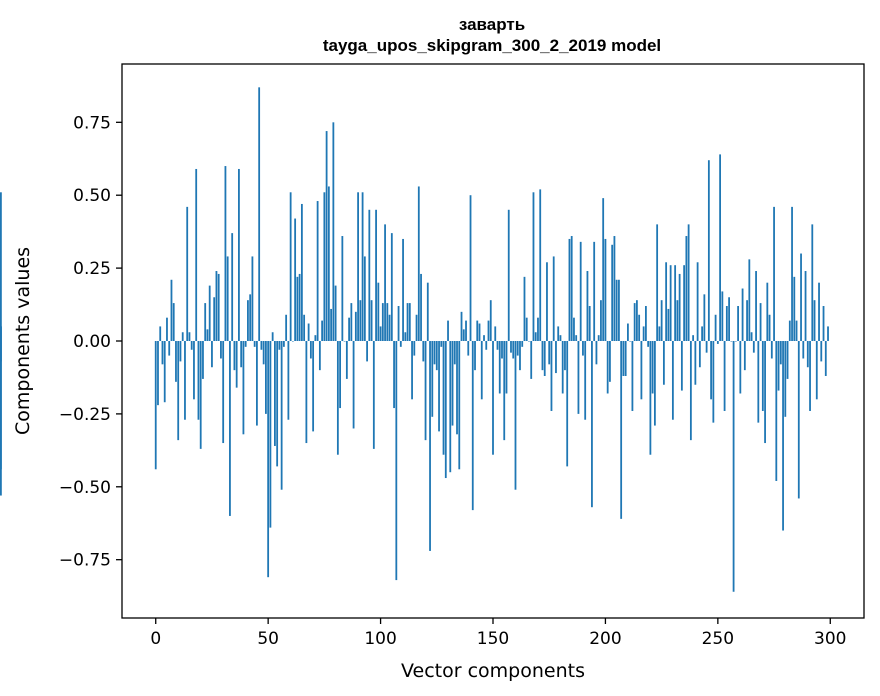 The width and height of the screenshot is (880, 696). What do you see at coordinates (155, 639) in the screenshot?
I see `x-tick-label: 0` at bounding box center [155, 639].